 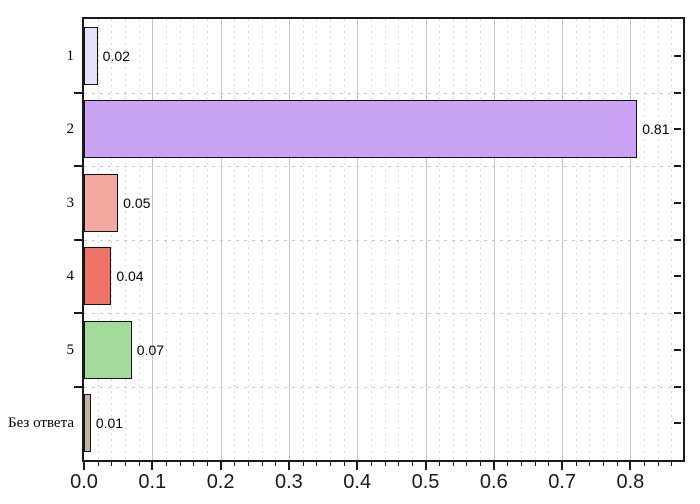 I want to click on category-label: 5, so click(x=70, y=349).